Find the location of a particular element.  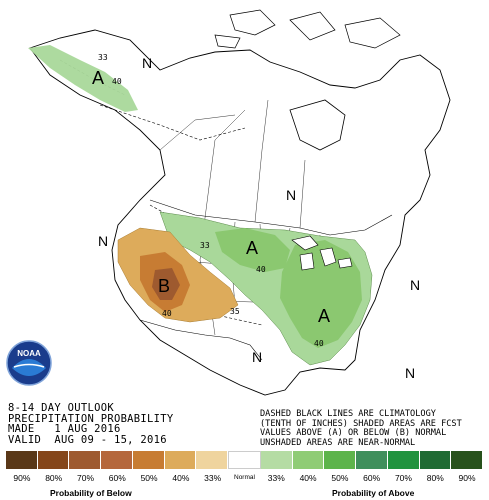

header-line-3: MADE 1 AUG 2016 is located at coordinates (64, 429).